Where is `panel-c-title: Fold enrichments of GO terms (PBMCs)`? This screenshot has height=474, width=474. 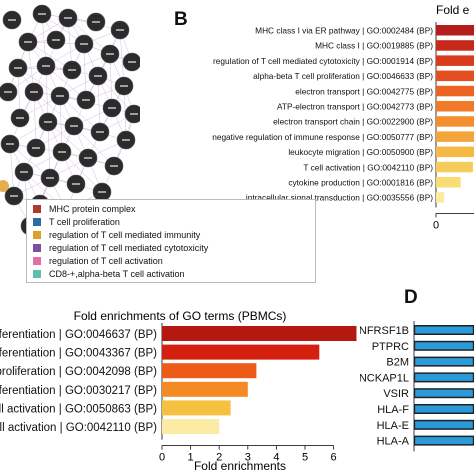
panel-c-title: Fold enrichments of GO terms (PBMCs) is located at coordinates (180, 316).